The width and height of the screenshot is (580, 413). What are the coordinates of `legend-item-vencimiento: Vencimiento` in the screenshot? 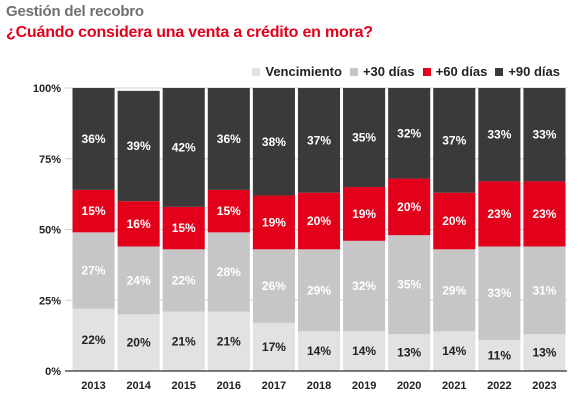 It's located at (297, 71).